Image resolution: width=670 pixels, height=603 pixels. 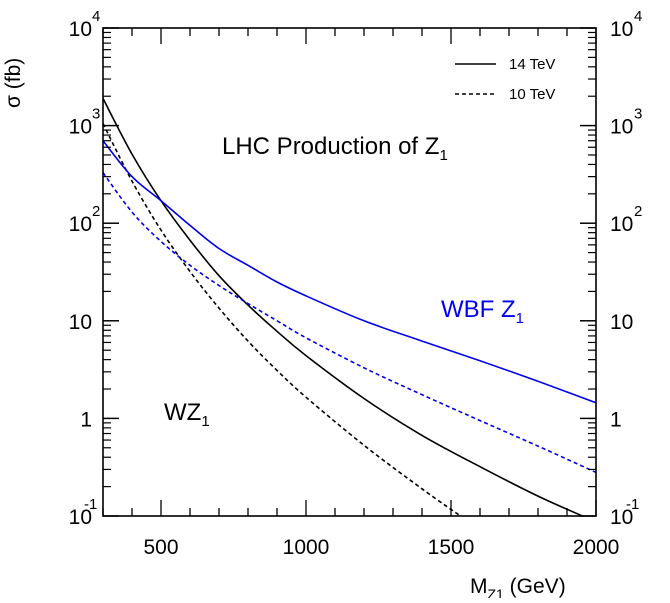 I want to click on y-tick-label-left: 10³, so click(x=85, y=122).